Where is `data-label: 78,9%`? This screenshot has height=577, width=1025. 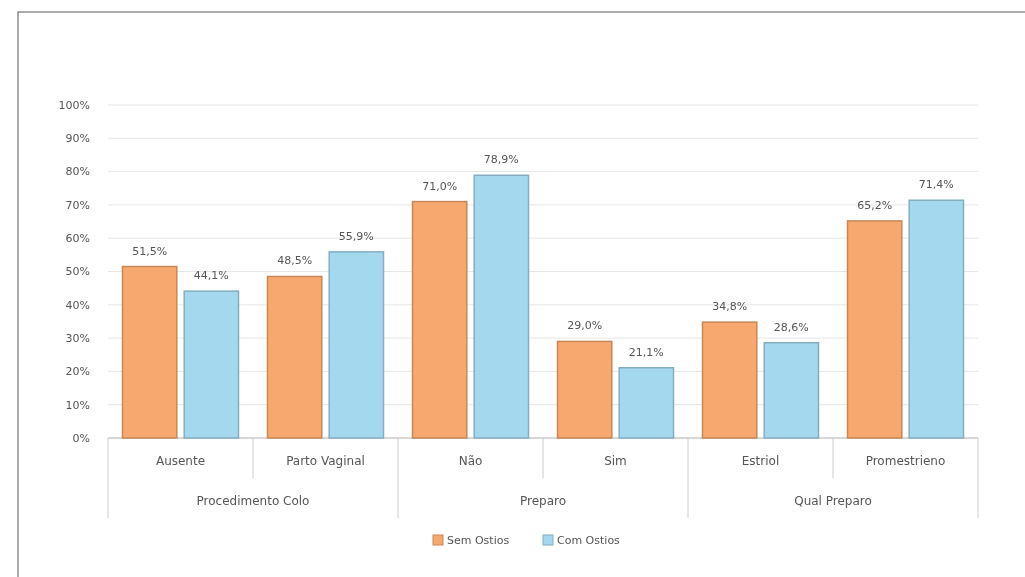
data-label: 78,9% is located at coordinates (501, 160).